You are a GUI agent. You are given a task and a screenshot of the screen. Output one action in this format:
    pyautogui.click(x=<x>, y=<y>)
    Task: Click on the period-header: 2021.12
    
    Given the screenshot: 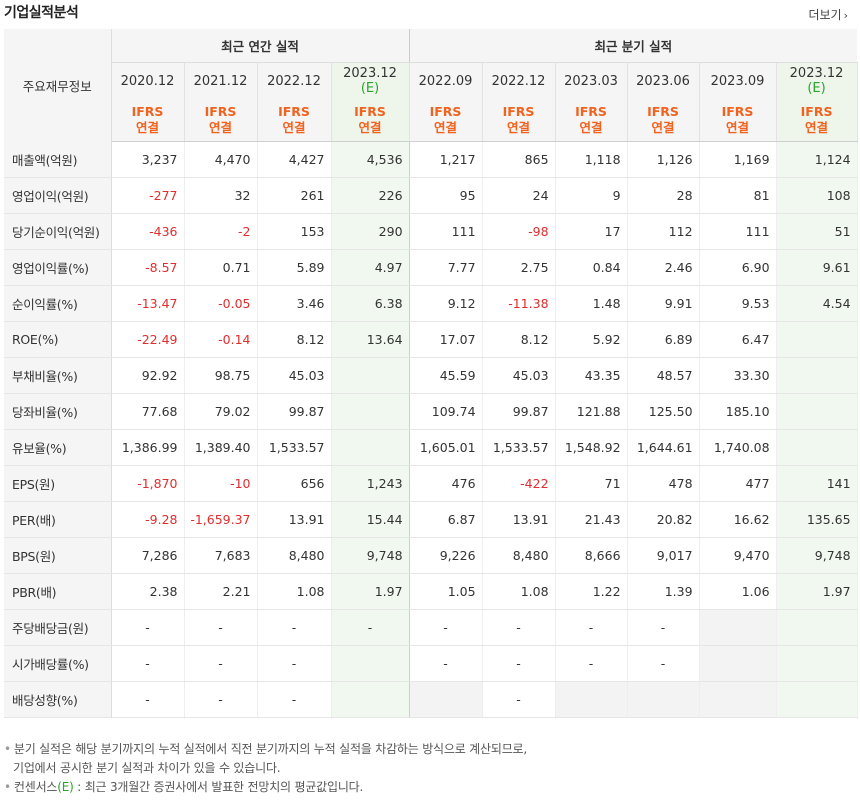 What is the action you would take?
    pyautogui.click(x=221, y=80)
    